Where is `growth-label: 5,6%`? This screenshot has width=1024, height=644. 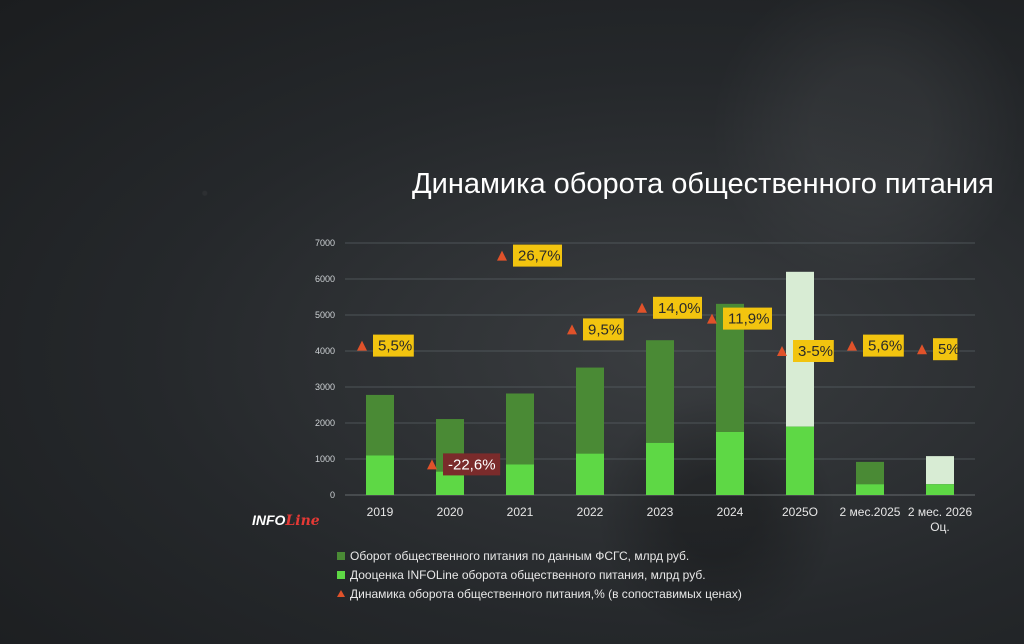 growth-label: 5,6% is located at coordinates (885, 346).